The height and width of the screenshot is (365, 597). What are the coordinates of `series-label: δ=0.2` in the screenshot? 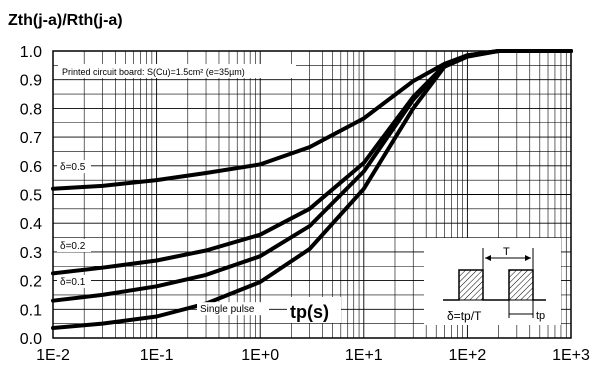 It's located at (73, 246).